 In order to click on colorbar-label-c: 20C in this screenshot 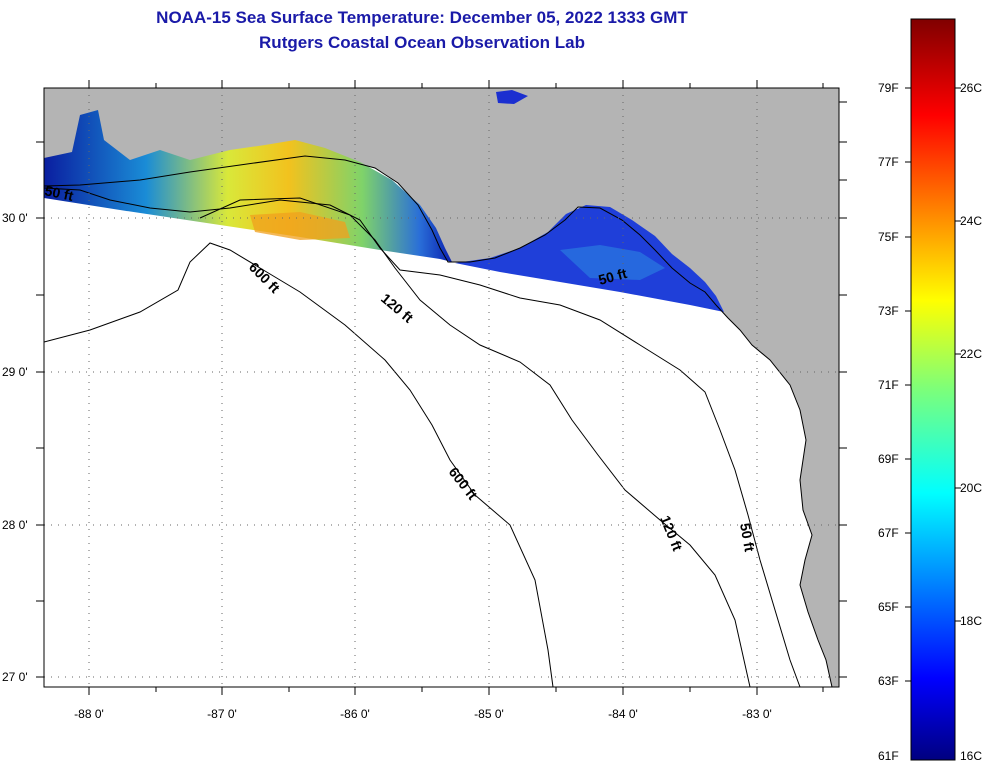, I will do `click(971, 488)`.